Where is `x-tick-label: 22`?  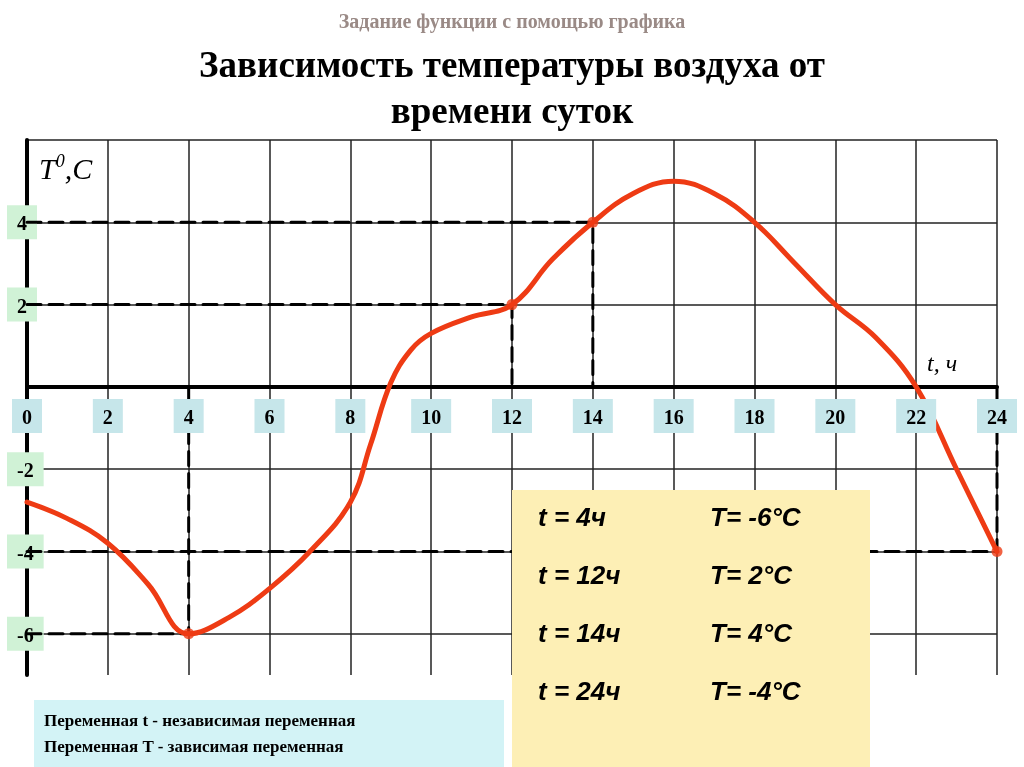 x-tick-label: 22 is located at coordinates (916, 416).